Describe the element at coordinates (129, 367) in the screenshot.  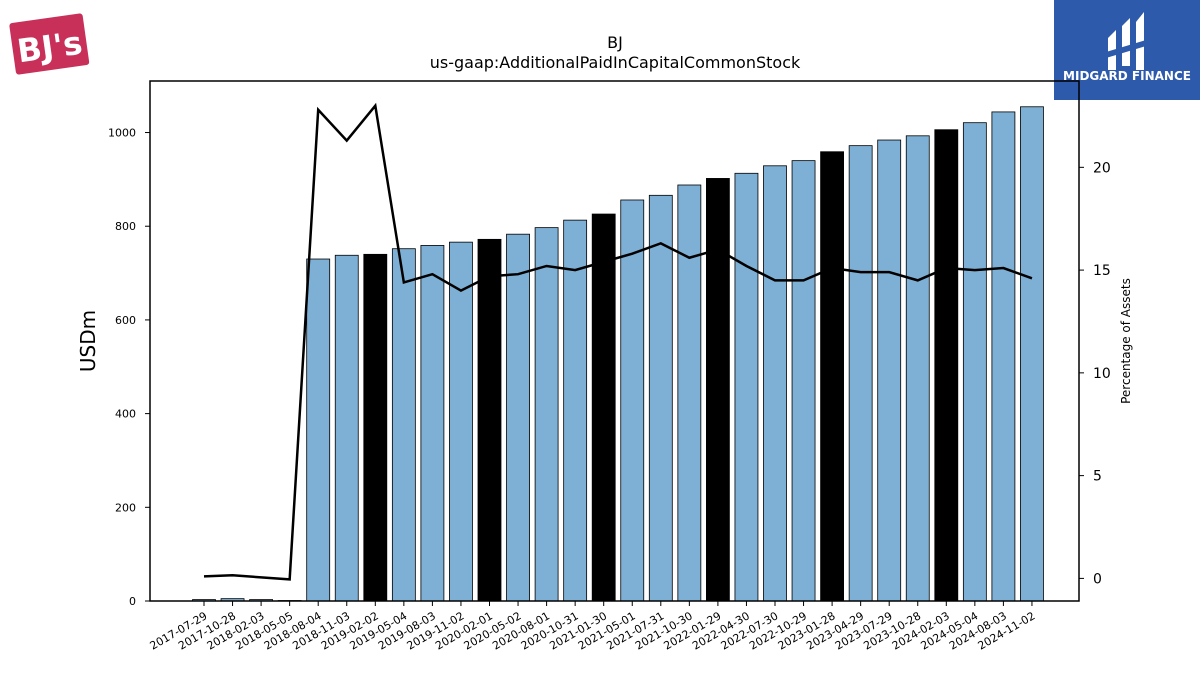
I see `y-axis-left: 0 200 400 600 800 1000` at that location.